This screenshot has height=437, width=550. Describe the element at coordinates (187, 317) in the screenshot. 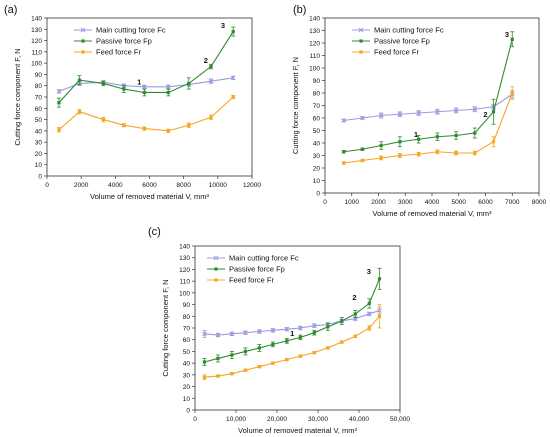

I see `y-tick-label: 80` at that location.